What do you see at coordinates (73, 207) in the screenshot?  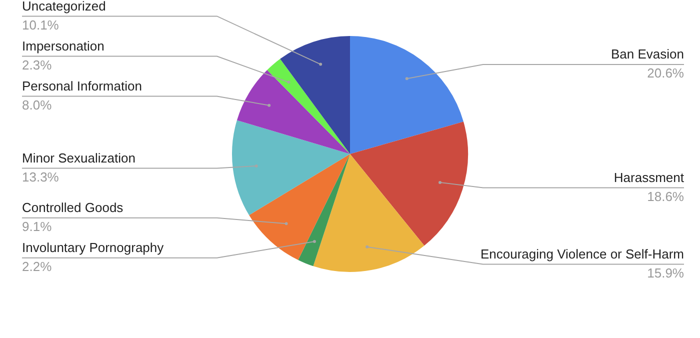 I see `slice-label: Controlled Goods` at bounding box center [73, 207].